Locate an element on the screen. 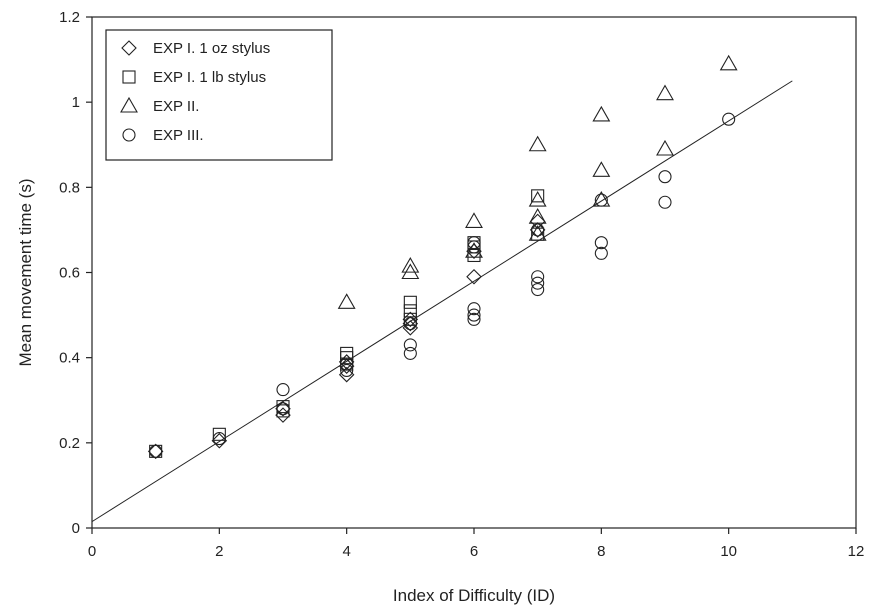  y-tick-label: 0.4 is located at coordinates (69, 358).